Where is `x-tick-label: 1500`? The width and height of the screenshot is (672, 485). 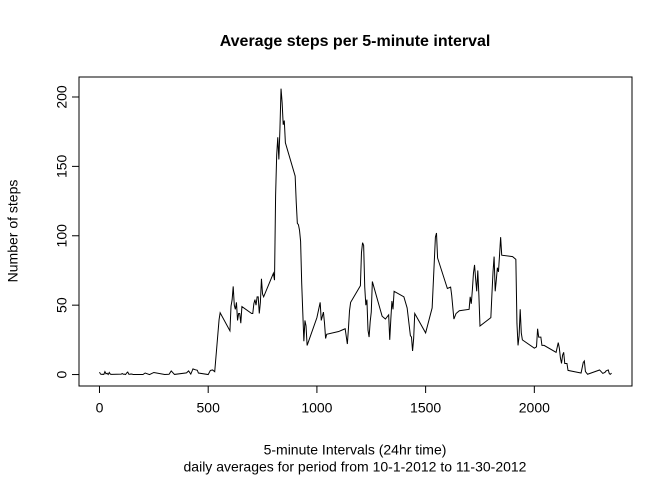
x-tick-label: 1500 is located at coordinates (425, 408).